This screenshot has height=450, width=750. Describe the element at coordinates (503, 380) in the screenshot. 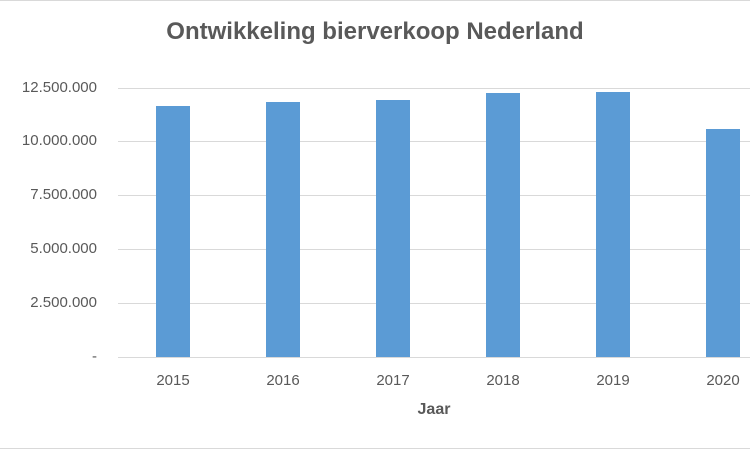

I see `x-tick-label: 2018` at that location.